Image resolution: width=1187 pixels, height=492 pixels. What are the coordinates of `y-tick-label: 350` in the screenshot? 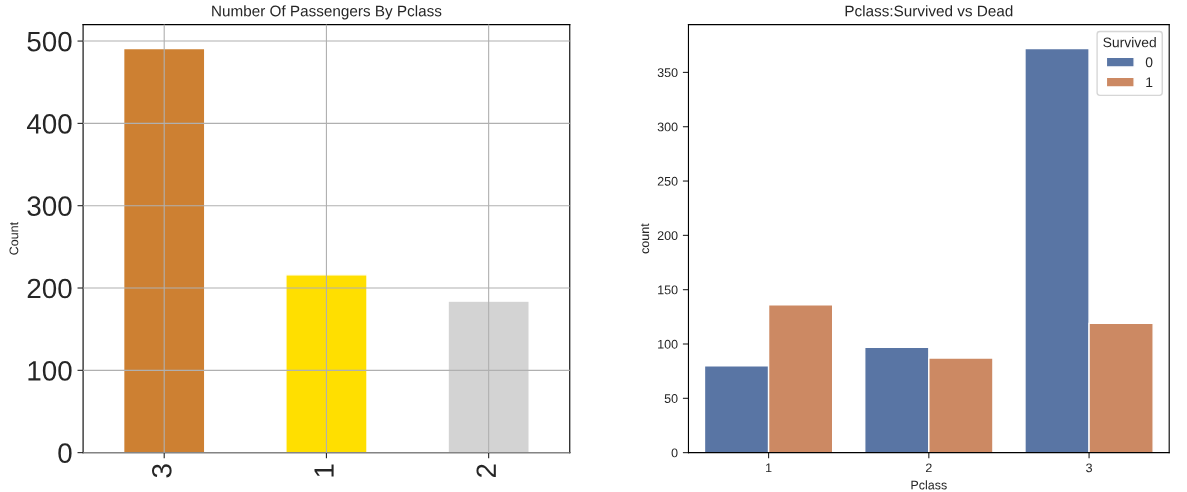 It's located at (667, 73).